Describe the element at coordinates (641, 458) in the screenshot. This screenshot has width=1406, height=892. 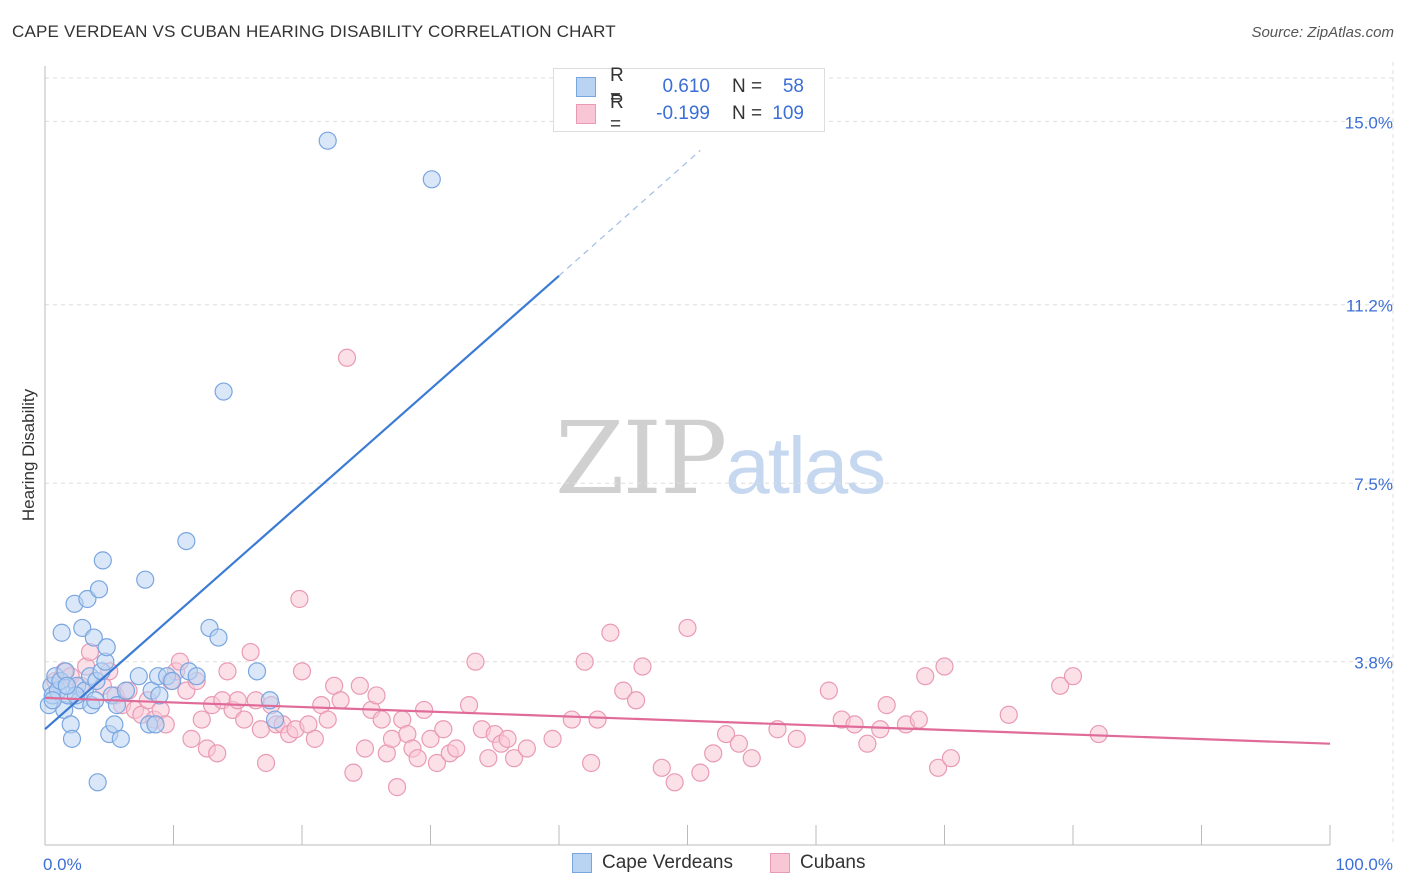
I see `watermark-zip: ZIP` at that location.